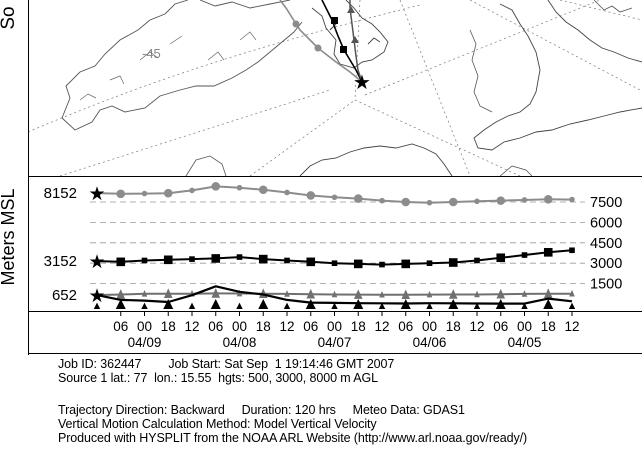 The height and width of the screenshot is (459, 642). I want to click on source-star-marker: ★, so click(96, 194).